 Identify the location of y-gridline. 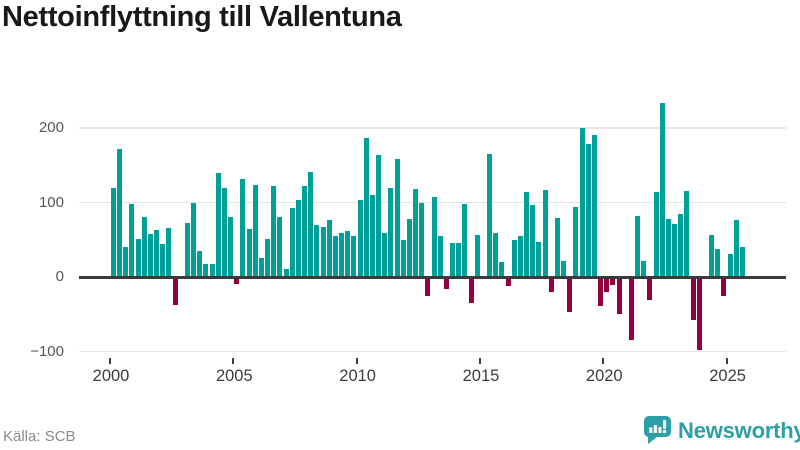
(432, 351).